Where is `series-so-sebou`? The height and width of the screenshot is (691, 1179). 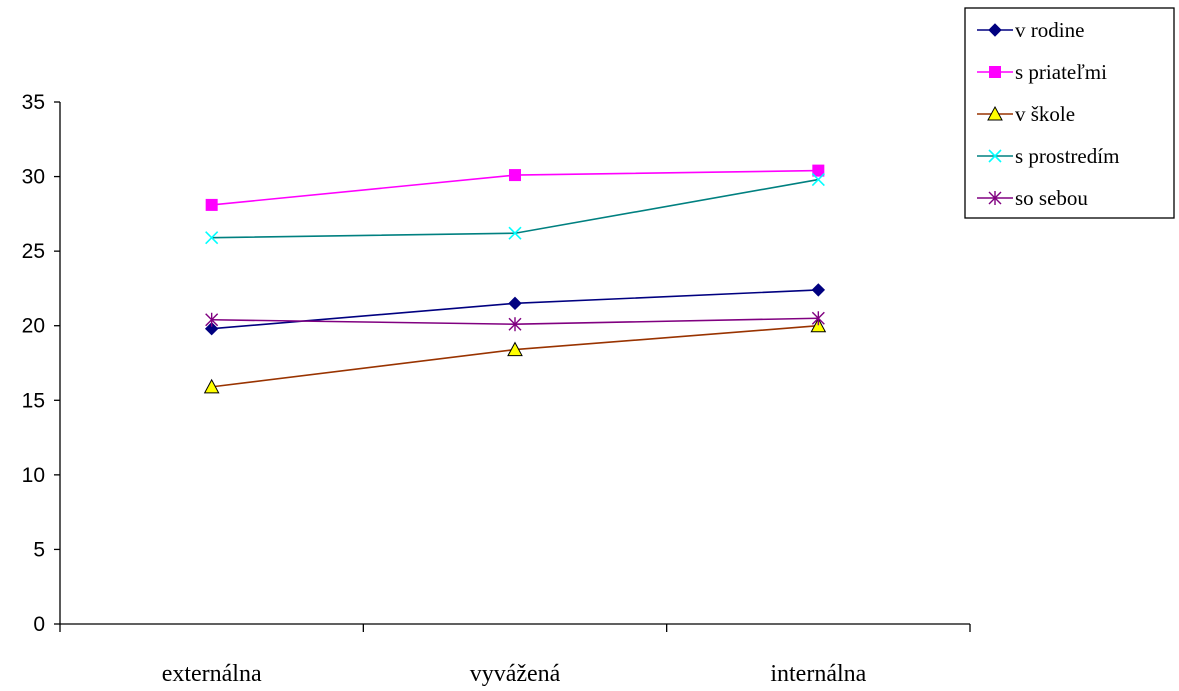 series-so-sebou is located at coordinates (515, 321).